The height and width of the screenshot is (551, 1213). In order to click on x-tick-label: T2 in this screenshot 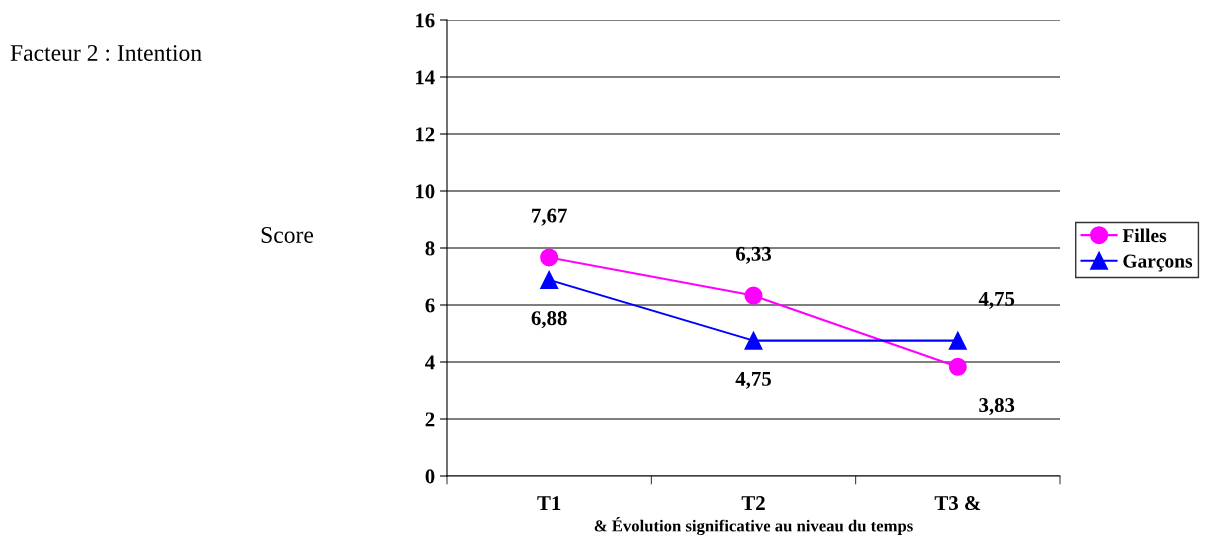, I will do `click(753, 503)`.